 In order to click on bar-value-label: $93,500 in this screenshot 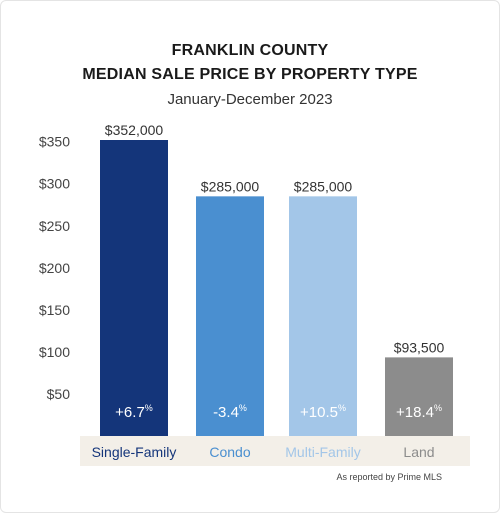, I will do `click(419, 347)`.